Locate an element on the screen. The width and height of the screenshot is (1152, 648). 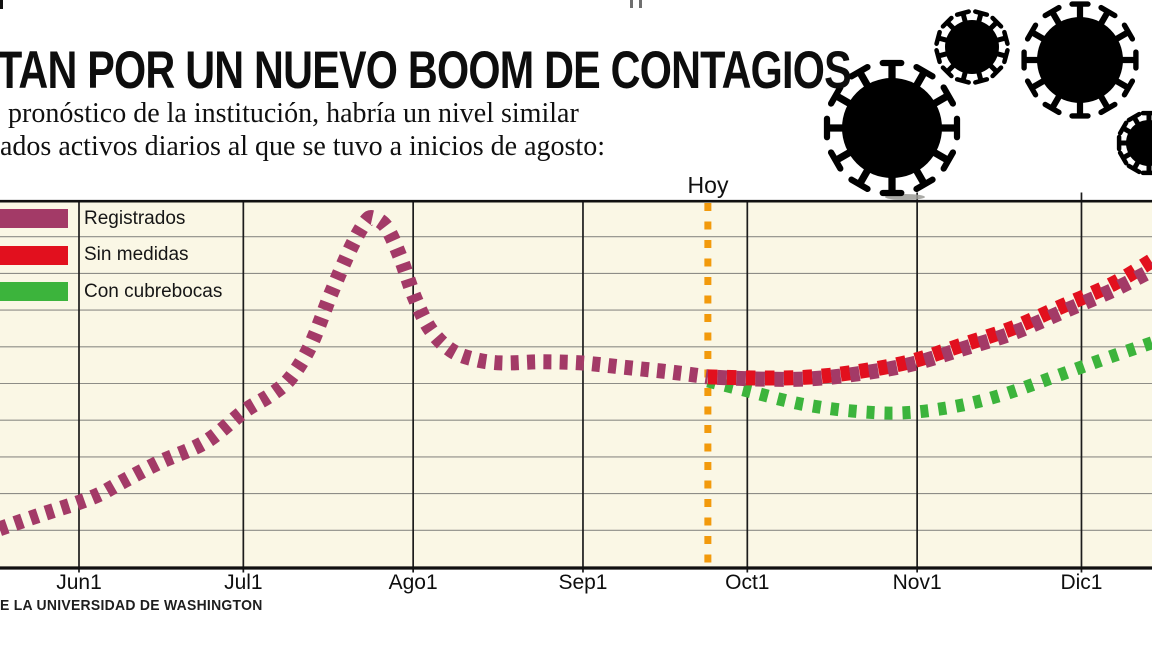
x-axis-label: Sep1 is located at coordinates (583, 582).